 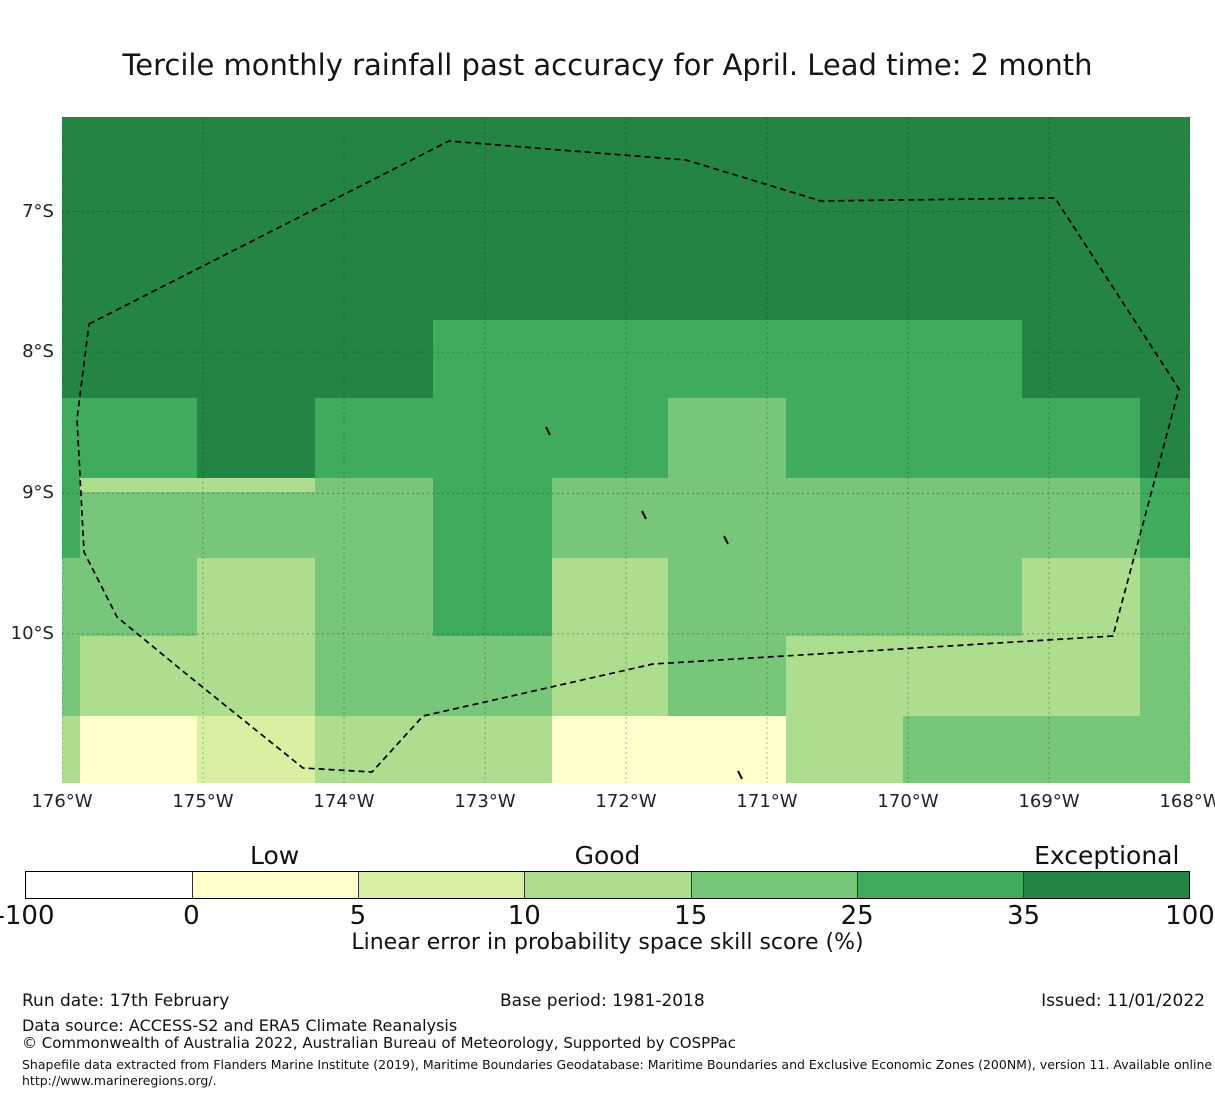 What do you see at coordinates (767, 801) in the screenshot?
I see `x-tick-label: 171°W` at bounding box center [767, 801].